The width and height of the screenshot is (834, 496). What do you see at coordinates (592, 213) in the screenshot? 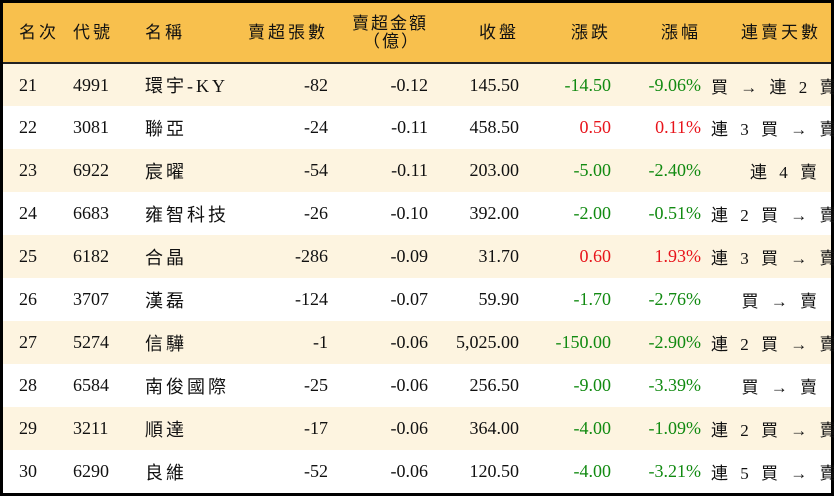
I see `change-cell: -2.00` at bounding box center [592, 213].